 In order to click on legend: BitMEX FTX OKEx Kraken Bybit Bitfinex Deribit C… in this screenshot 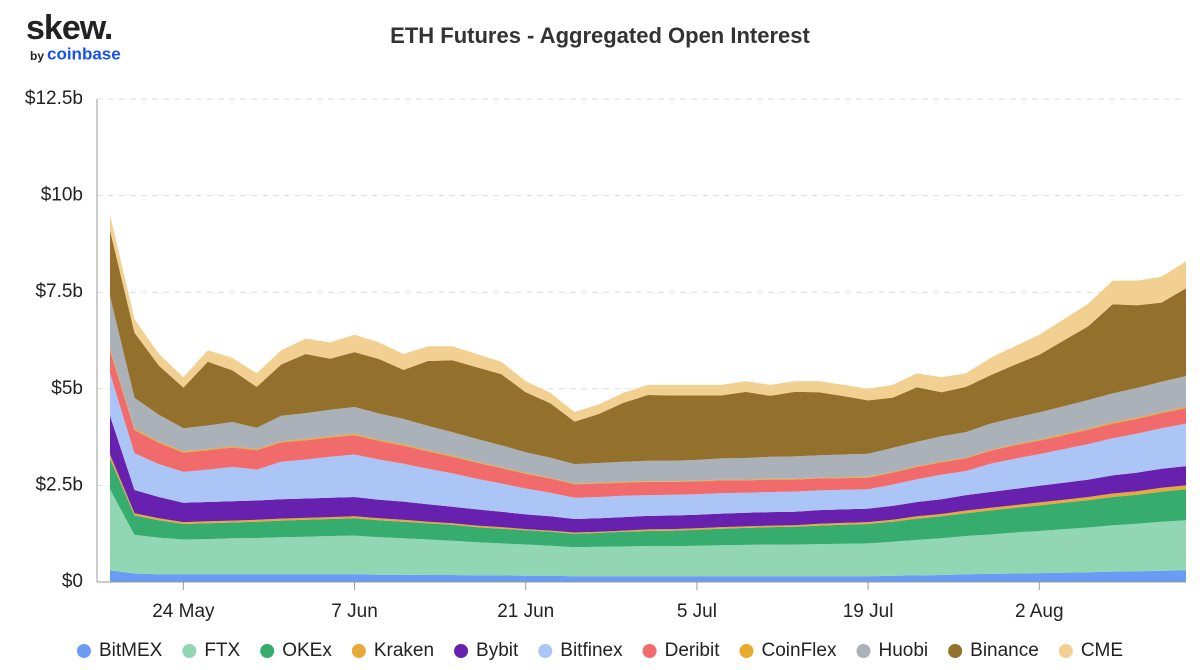, I will do `click(599, 650)`.